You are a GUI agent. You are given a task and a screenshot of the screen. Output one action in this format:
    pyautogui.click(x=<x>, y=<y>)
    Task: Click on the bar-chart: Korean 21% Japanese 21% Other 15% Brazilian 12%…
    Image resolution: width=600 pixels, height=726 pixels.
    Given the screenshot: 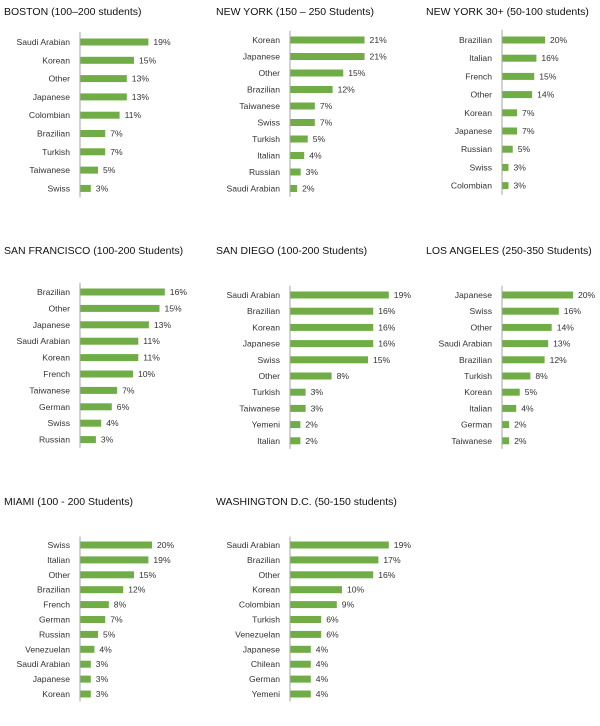 What is the action you would take?
    pyautogui.click(x=306, y=113)
    